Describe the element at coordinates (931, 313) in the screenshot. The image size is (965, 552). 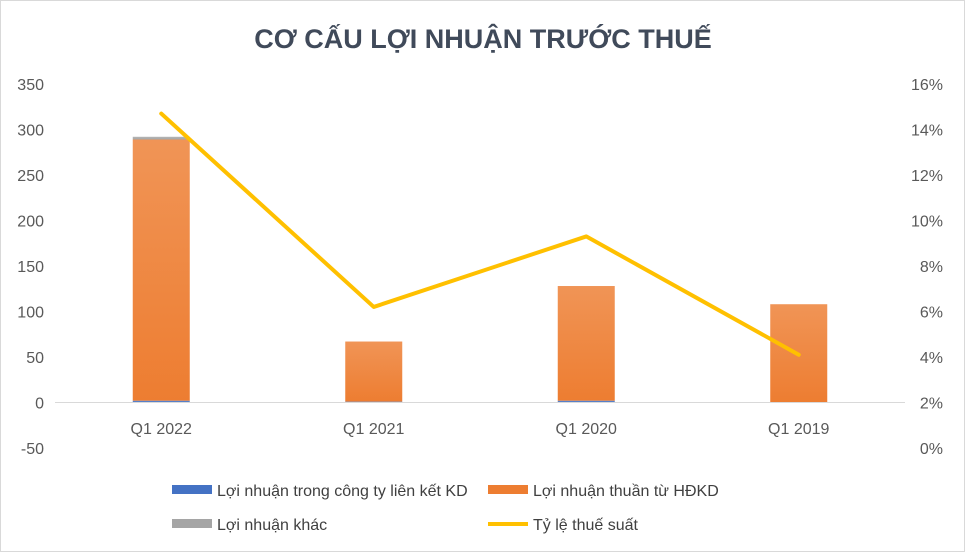
I see `y-right-tick-label: 6%` at that location.